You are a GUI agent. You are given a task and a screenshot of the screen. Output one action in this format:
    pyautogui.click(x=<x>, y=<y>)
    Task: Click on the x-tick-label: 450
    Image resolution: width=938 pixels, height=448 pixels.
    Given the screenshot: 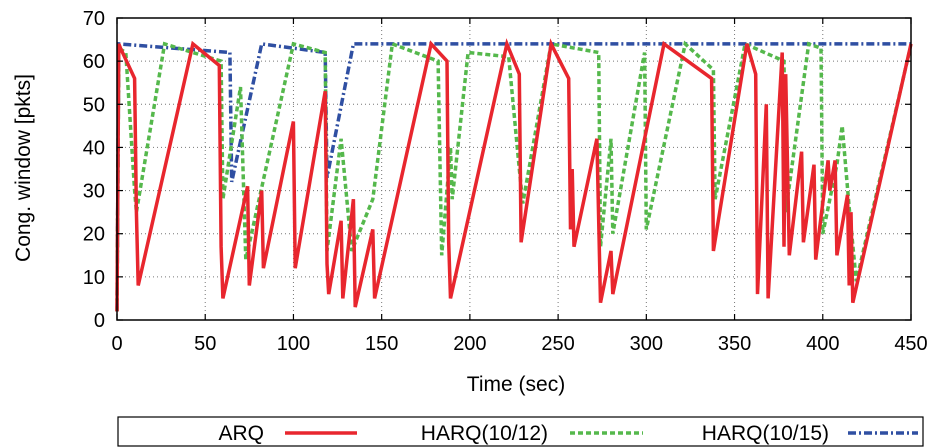 What is the action you would take?
    pyautogui.click(x=910, y=344)
    